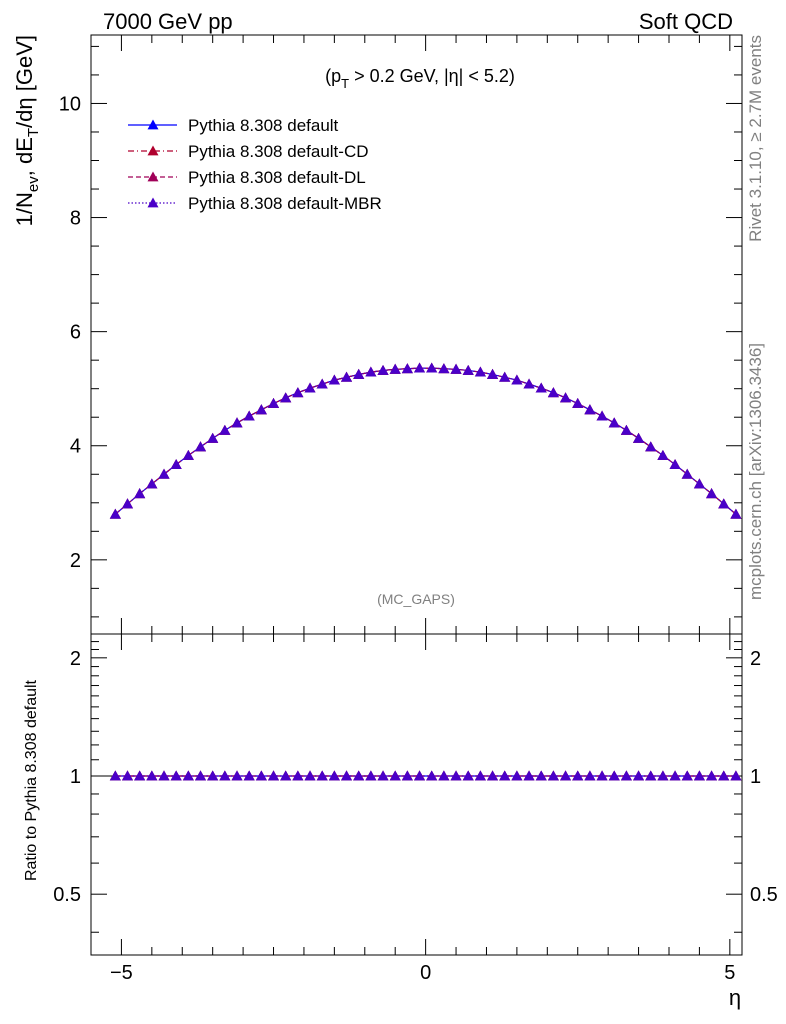 This screenshot has width=786, height=1024. What do you see at coordinates (686, 21) in the screenshot?
I see `header-right: Soft QCD` at bounding box center [686, 21].